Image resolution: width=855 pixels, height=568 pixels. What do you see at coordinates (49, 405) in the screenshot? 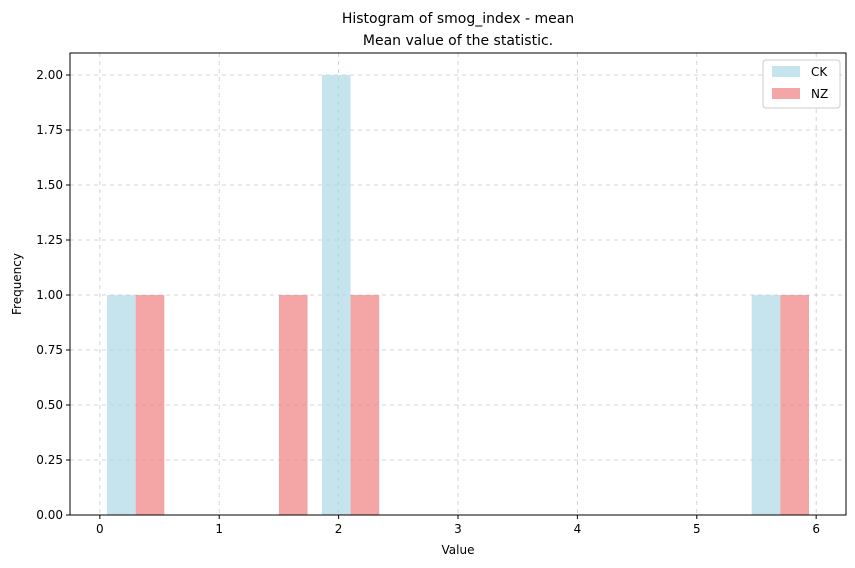
I see `y-tick-label: 0.50` at bounding box center [49, 405].